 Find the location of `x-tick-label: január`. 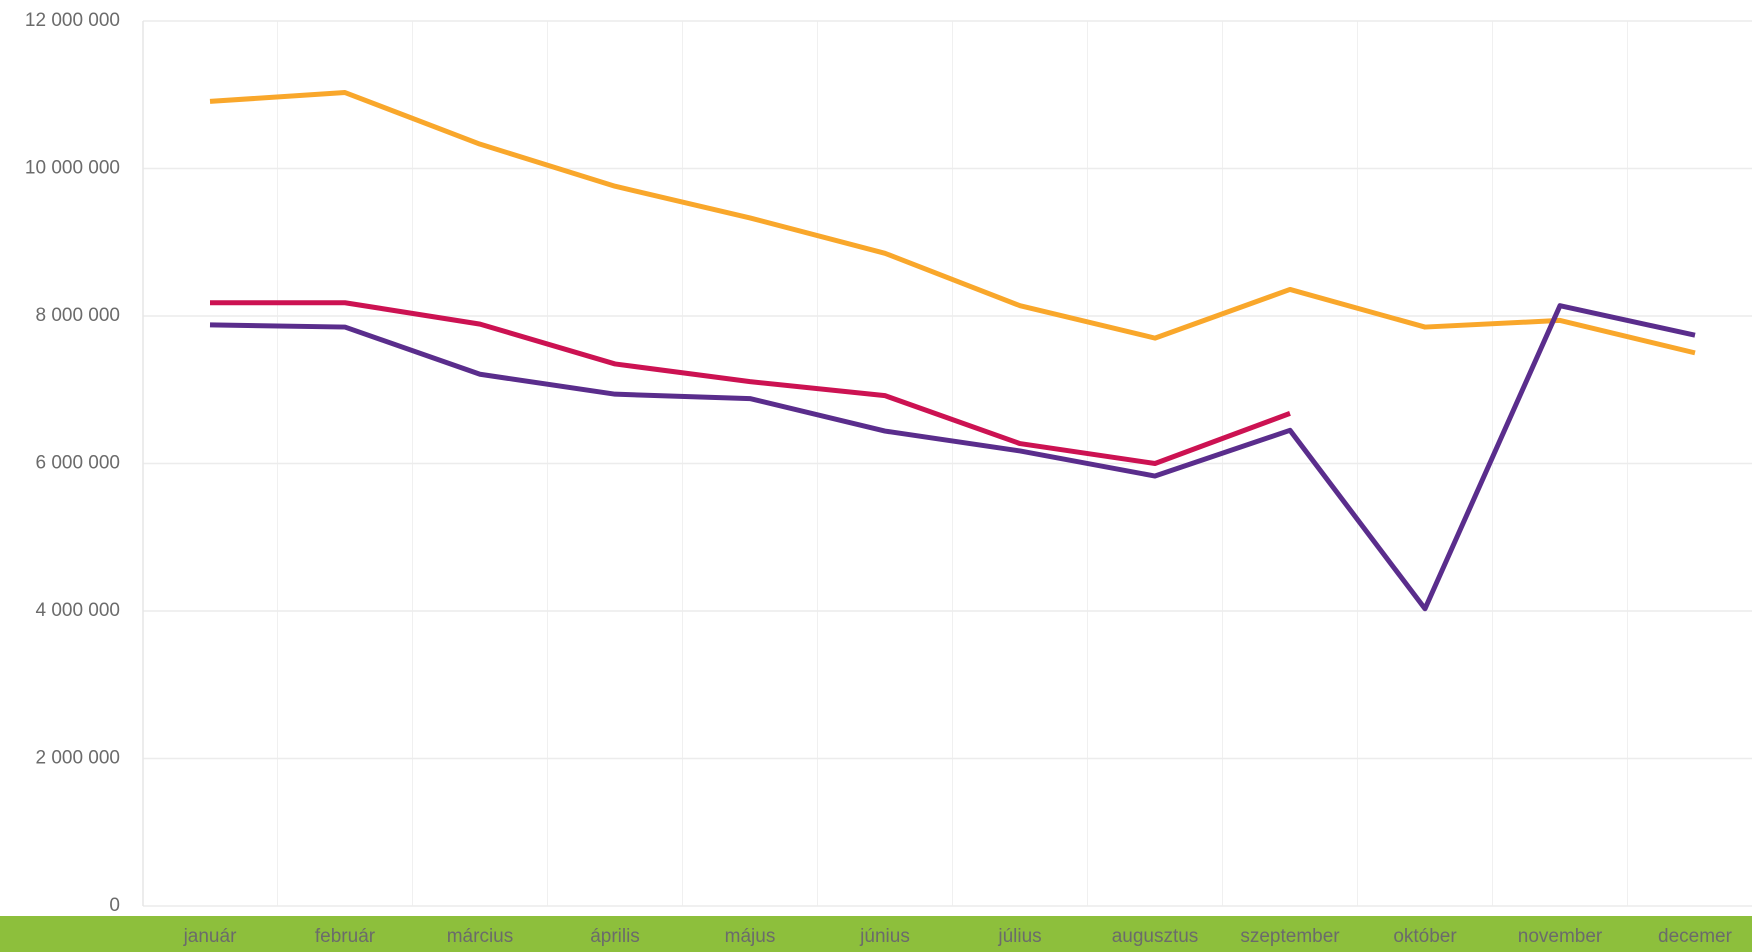

x-tick-label: január is located at coordinates (210, 936).